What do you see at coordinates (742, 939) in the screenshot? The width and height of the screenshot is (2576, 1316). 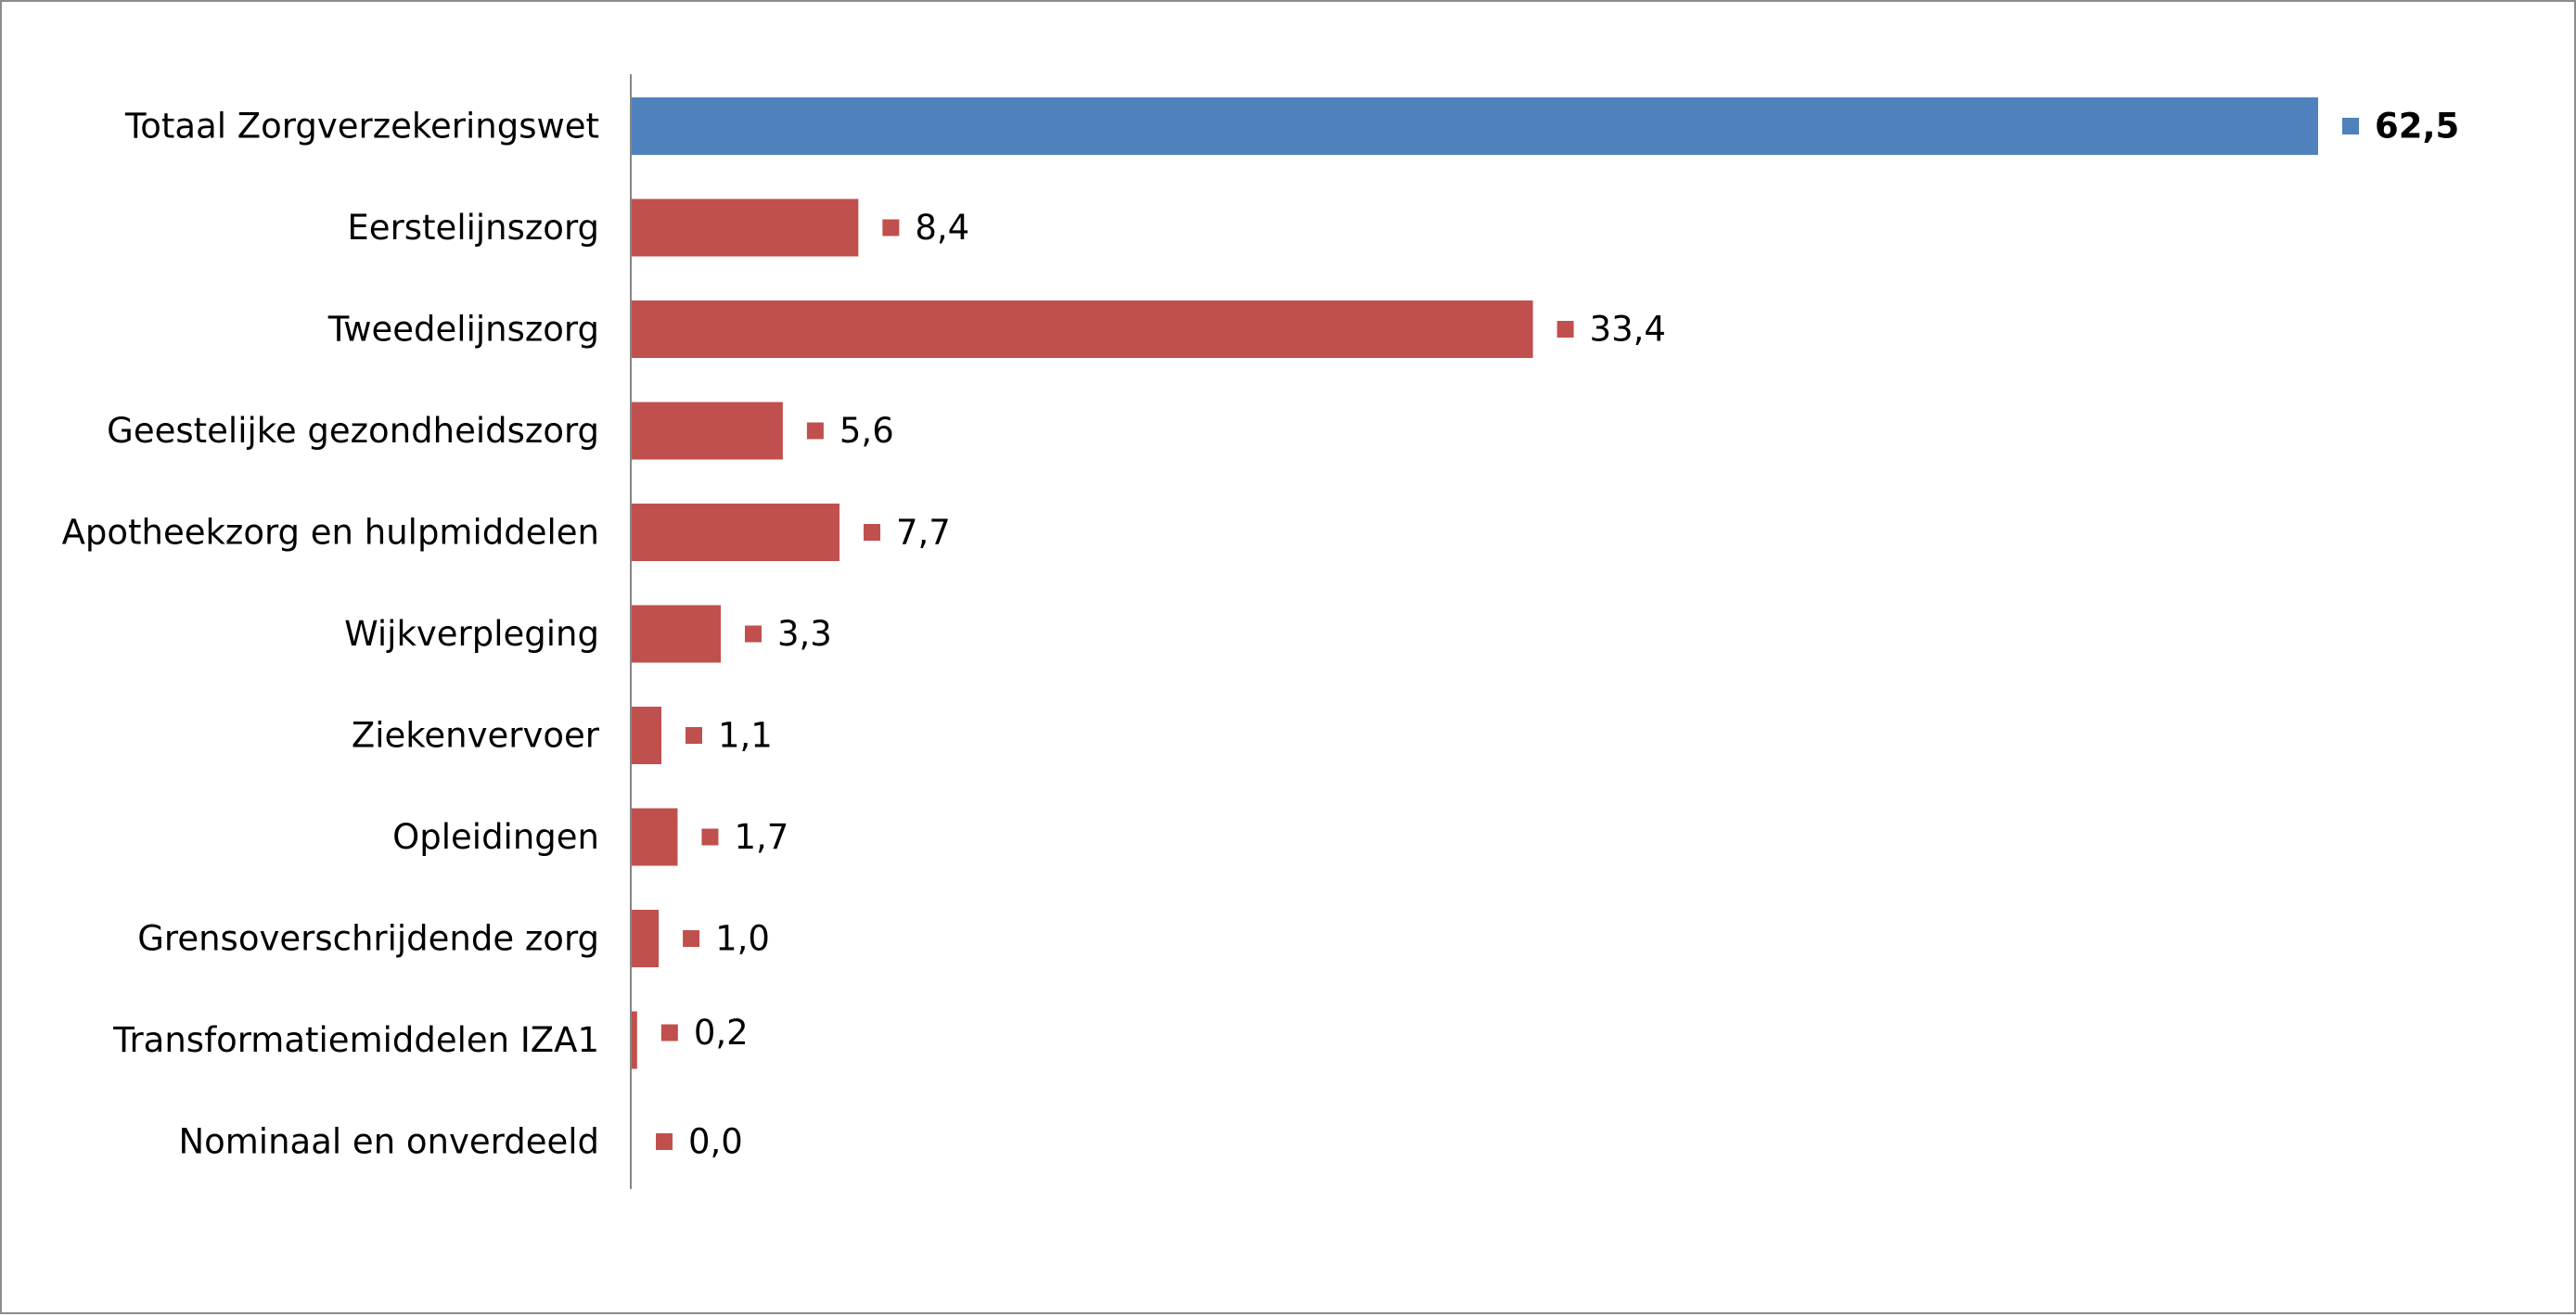 I see `value-label: 1,0` at bounding box center [742, 939].